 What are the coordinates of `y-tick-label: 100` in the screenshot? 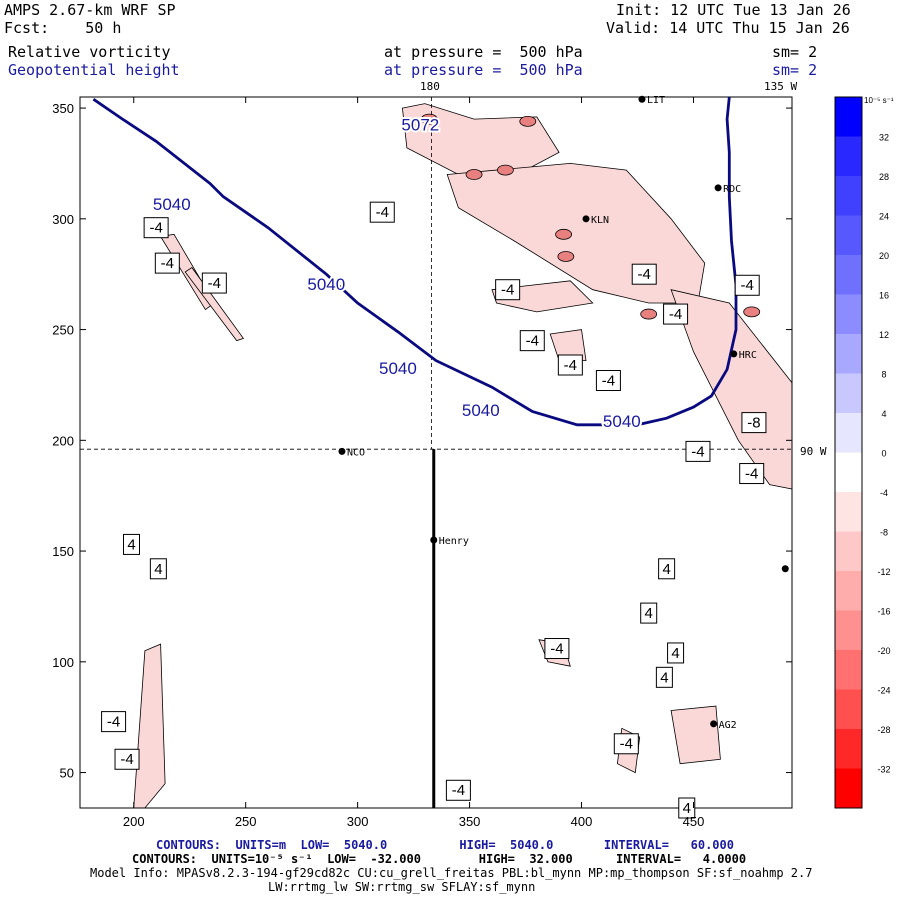 It's located at (63, 662).